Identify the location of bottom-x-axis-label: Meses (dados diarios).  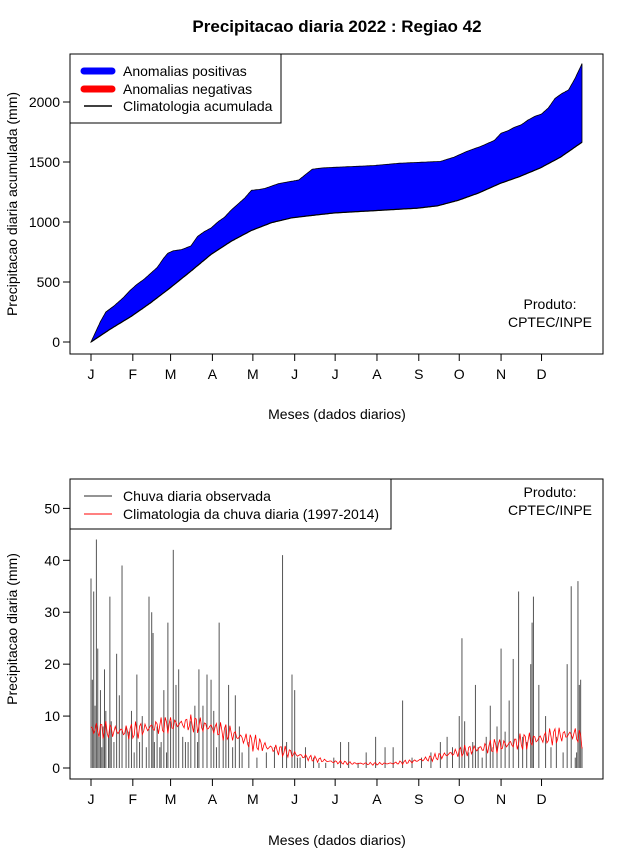
(337, 840).